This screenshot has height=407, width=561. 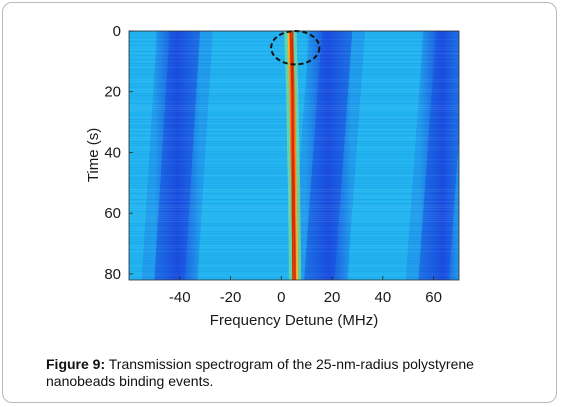 I want to click on x-tick-label: 20, so click(x=332, y=297).